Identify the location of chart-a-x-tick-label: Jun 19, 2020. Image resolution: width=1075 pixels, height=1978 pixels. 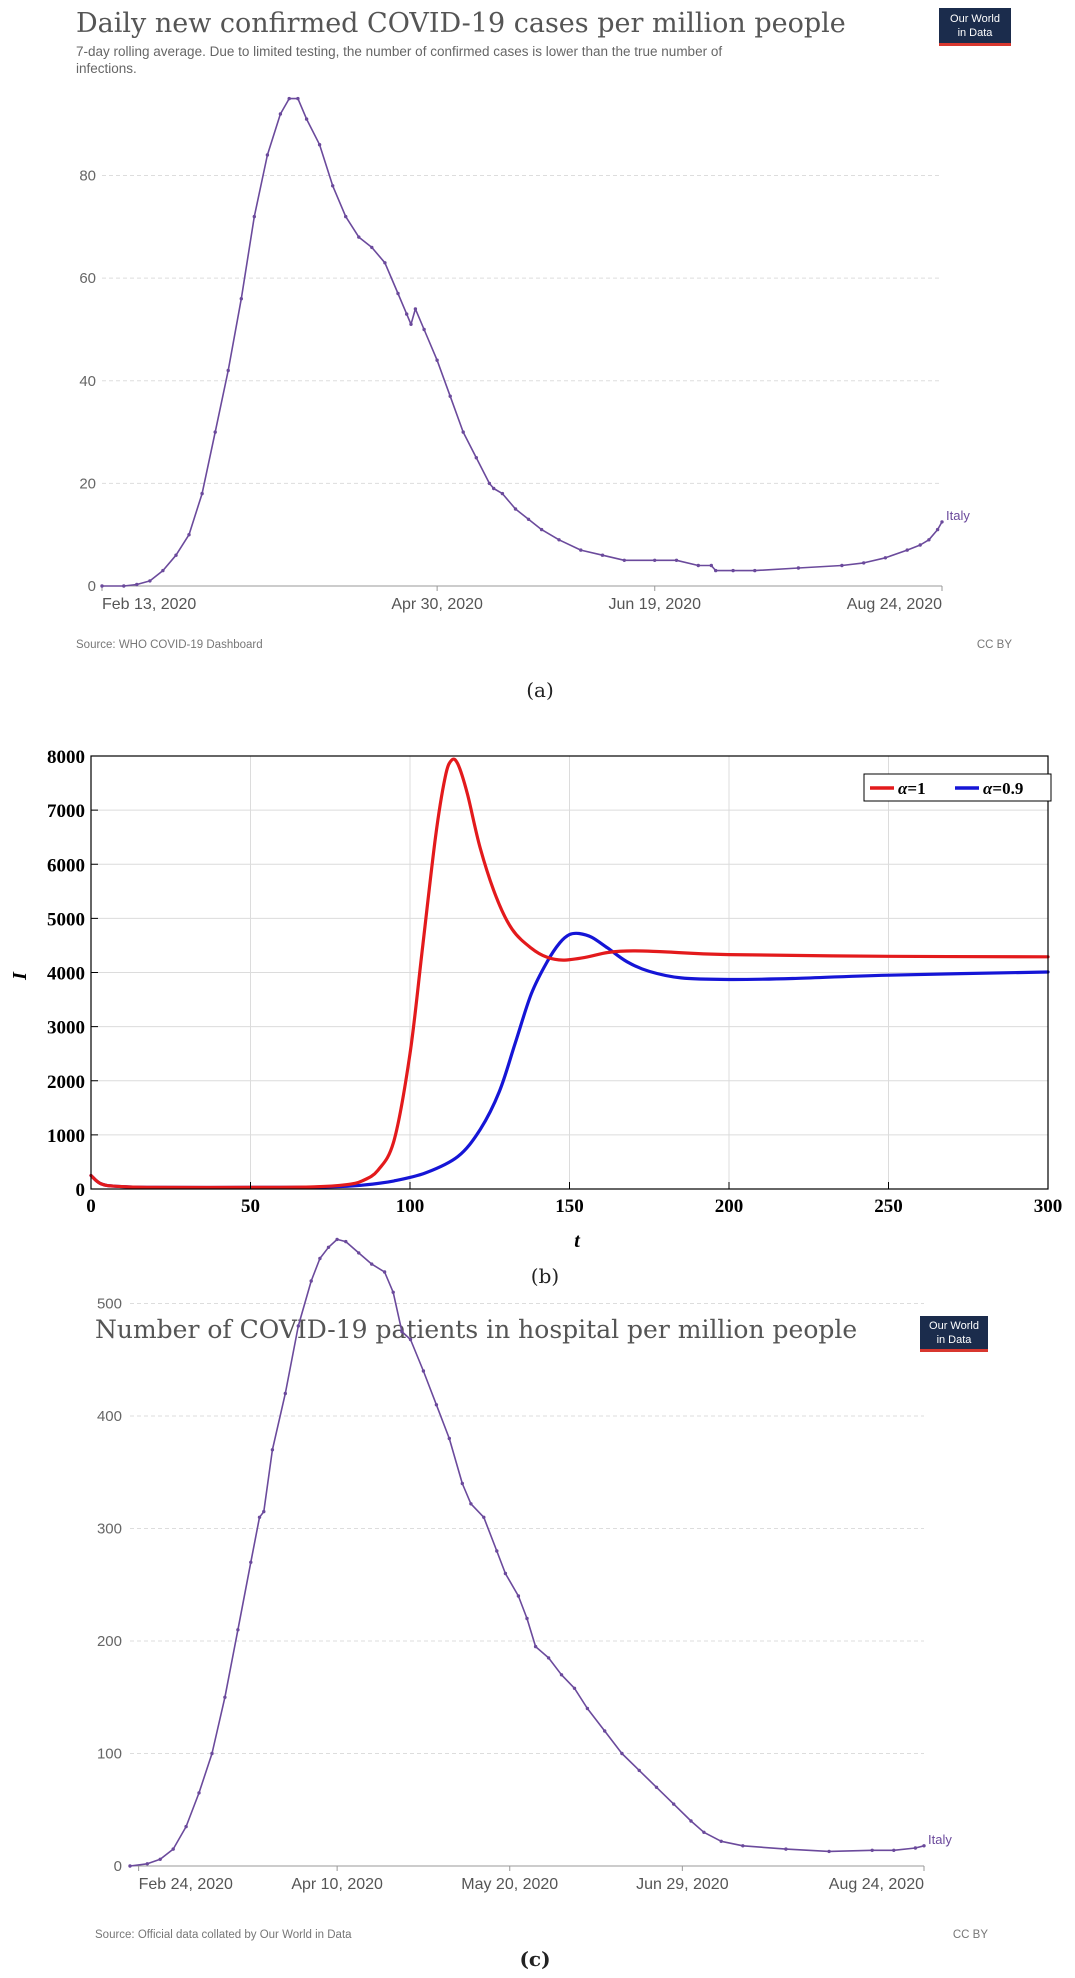
(654, 604).